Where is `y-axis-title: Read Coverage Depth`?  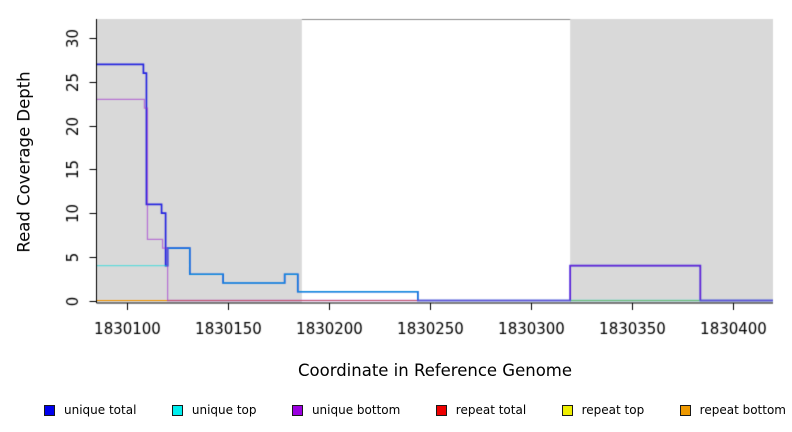
y-axis-title: Read Coverage Depth is located at coordinates (24, 162).